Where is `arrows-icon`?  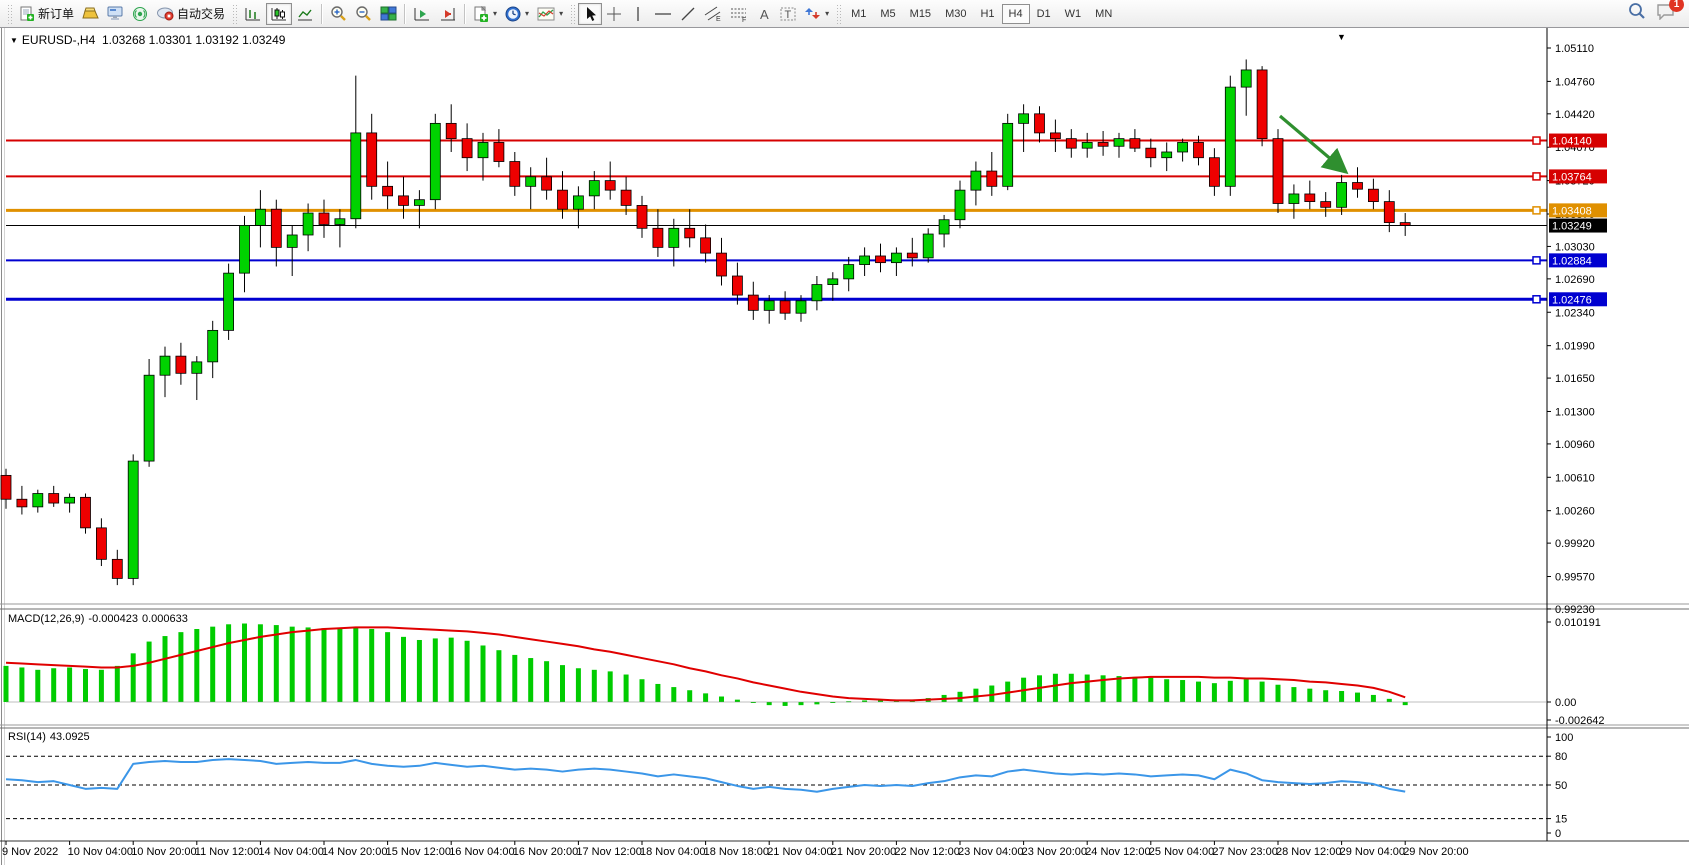
arrows-icon is located at coordinates (813, 13).